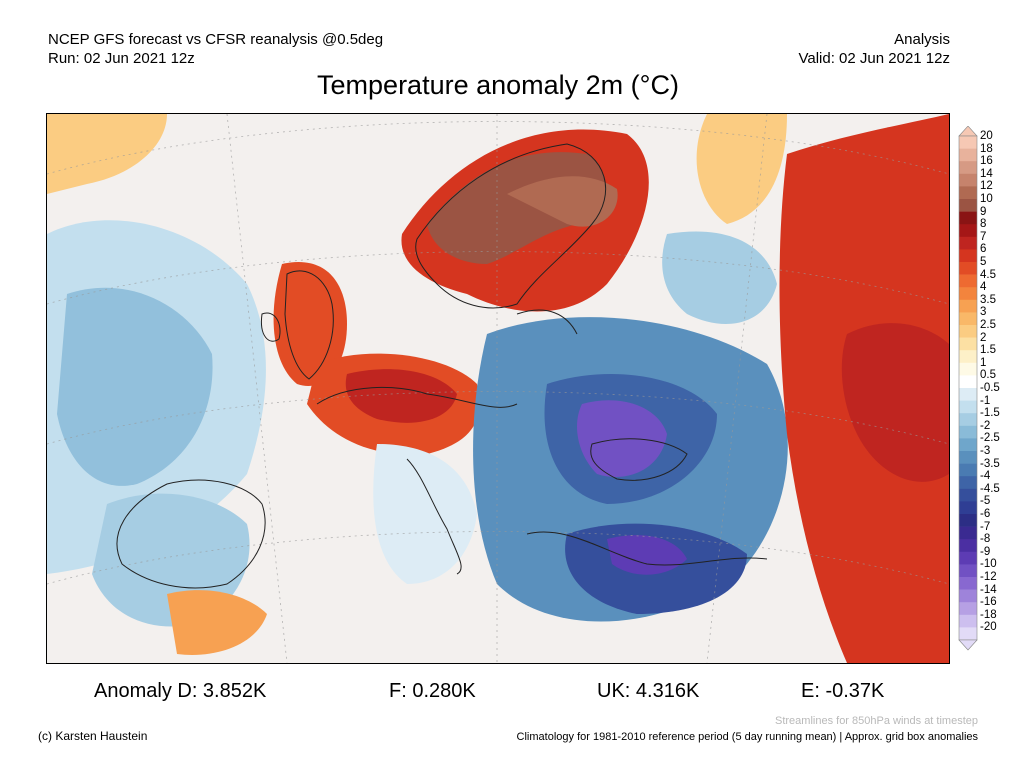 Image resolution: width=1024 pixels, height=768 pixels. I want to click on run-time: Run: 02 Jun 2021 12z, so click(121, 58).